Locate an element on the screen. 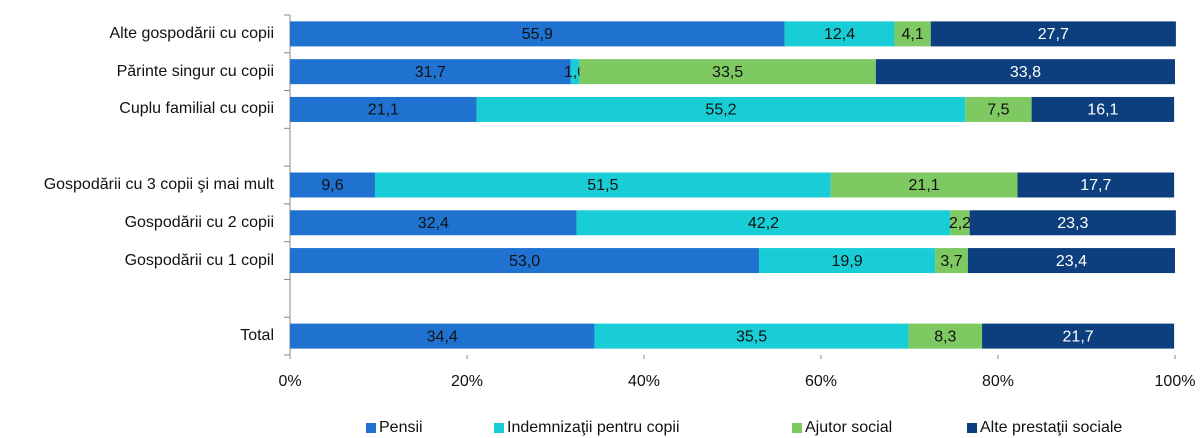  data-label: 32,4 is located at coordinates (433, 223).